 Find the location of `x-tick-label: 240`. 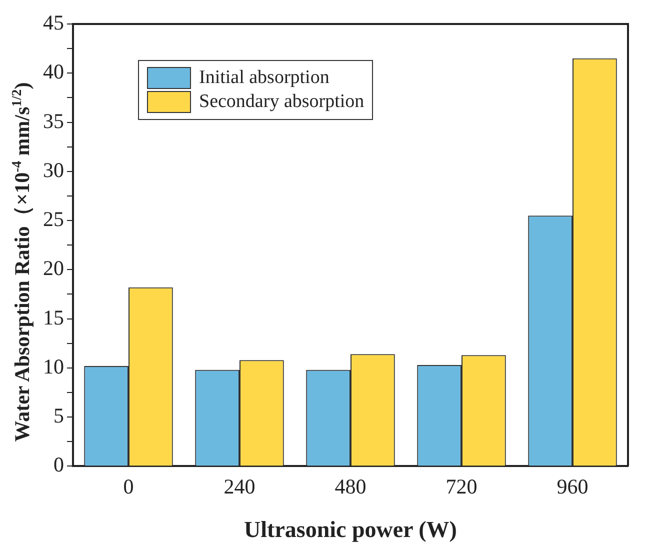

x-tick-label: 240 is located at coordinates (240, 486).